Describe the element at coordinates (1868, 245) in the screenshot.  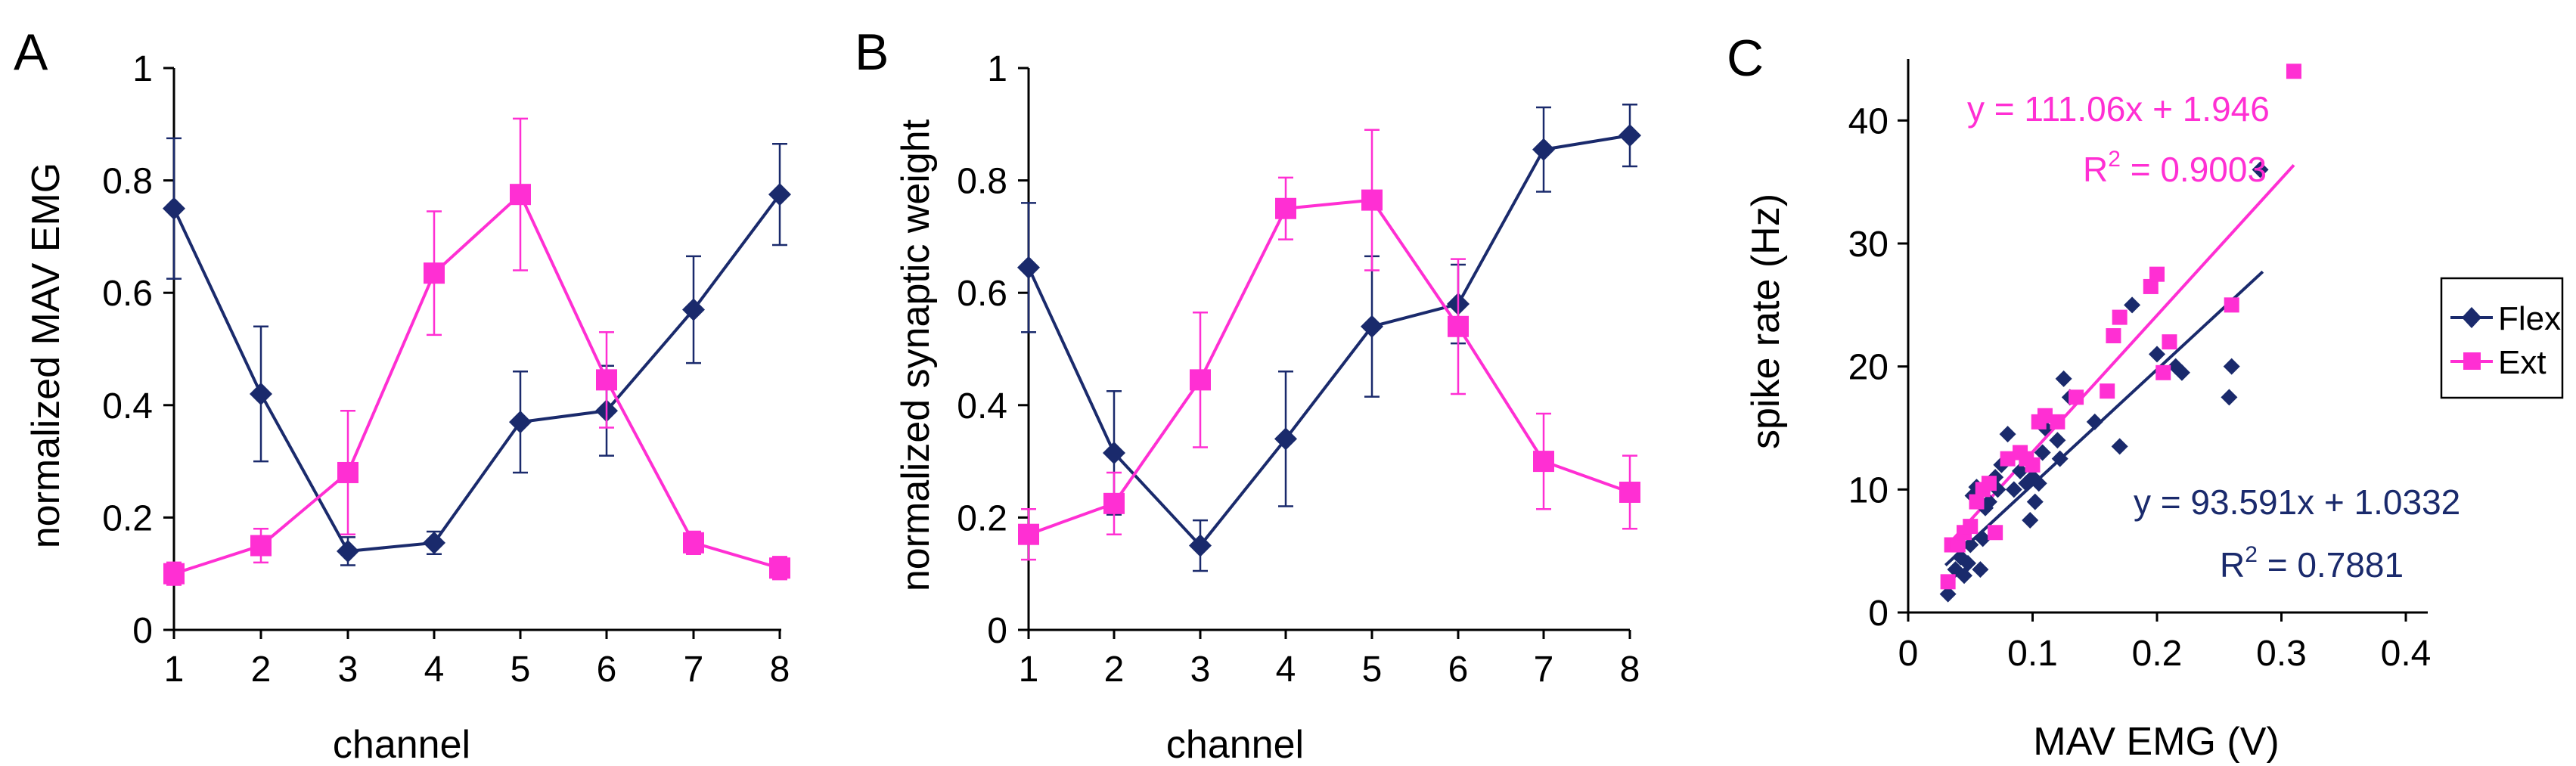
I see `y-tick-label: 30` at that location.